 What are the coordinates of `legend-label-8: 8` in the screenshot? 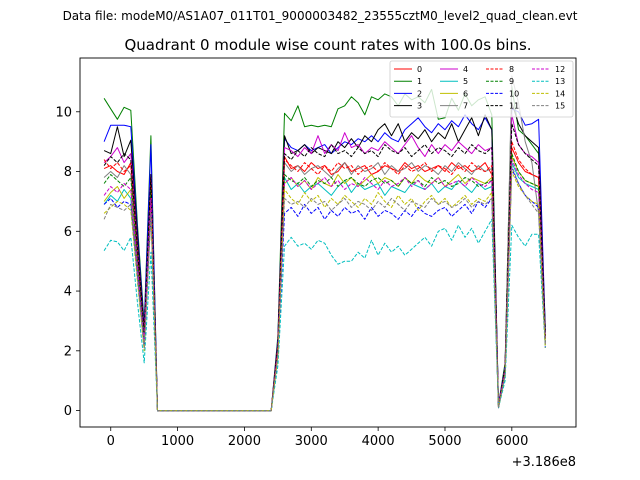 It's located at (511, 69).